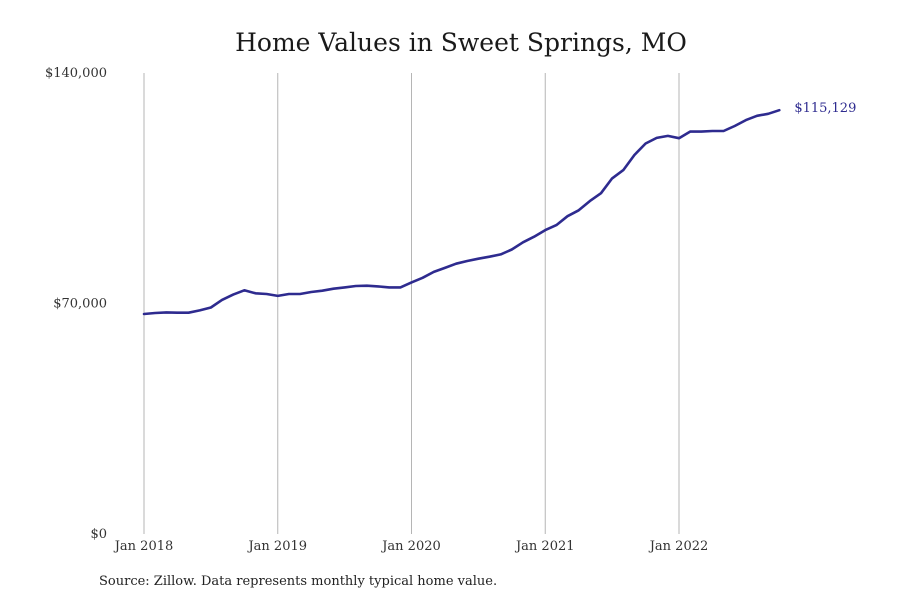 This screenshot has height=600, width=900. Describe the element at coordinates (825, 108) in the screenshot. I see `series-end-label: $115,129` at that location.